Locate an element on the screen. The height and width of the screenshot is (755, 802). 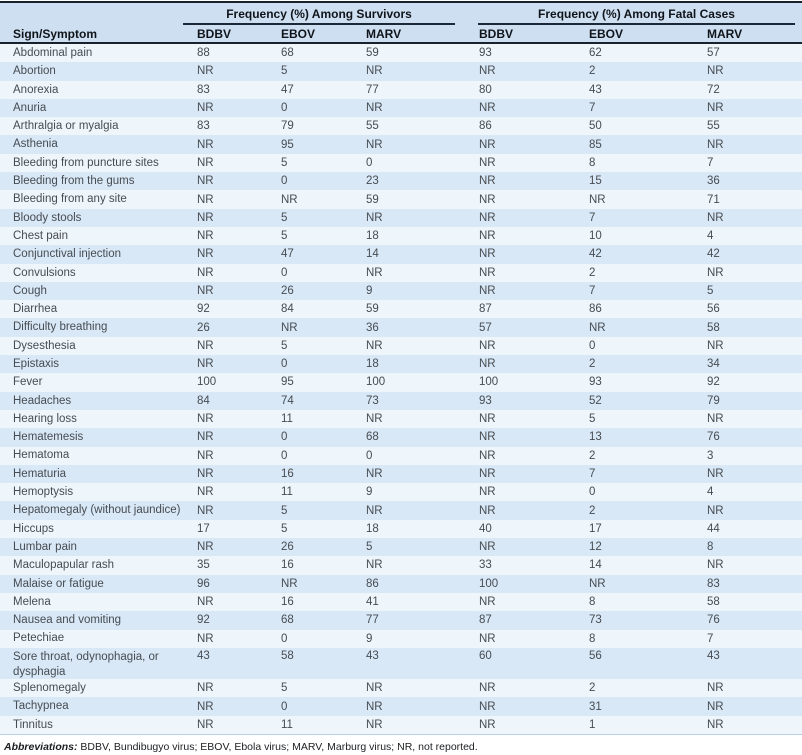
symptom-label: Lumbar pain is located at coordinates (45, 546).